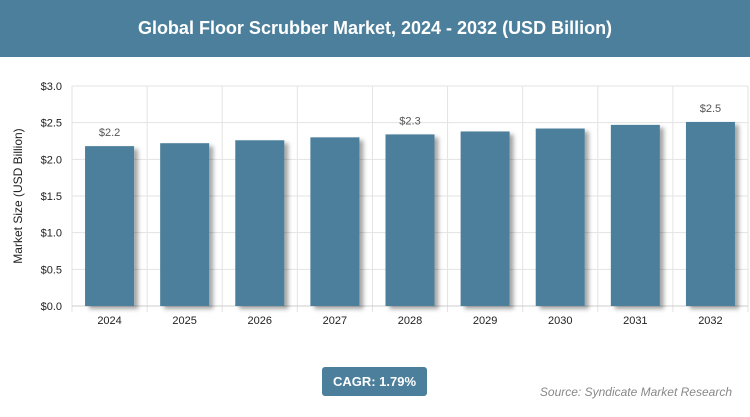  Describe the element at coordinates (51, 124) in the screenshot. I see `y-tick-label: $2.5` at that location.